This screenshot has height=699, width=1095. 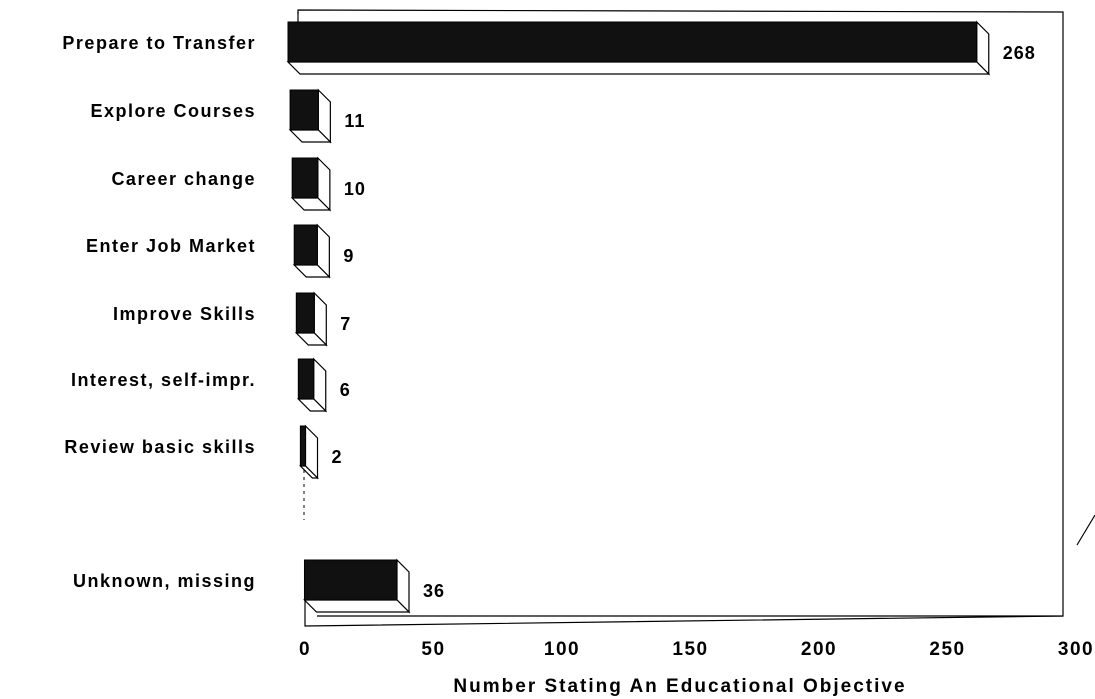 What do you see at coordinates (1076, 649) in the screenshot?
I see `x-tick-label: 300` at bounding box center [1076, 649].